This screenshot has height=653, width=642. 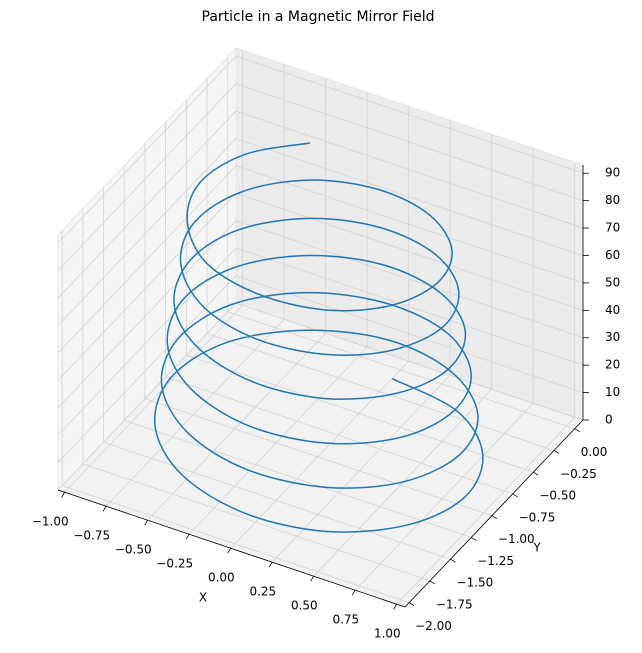 What do you see at coordinates (203, 598) in the screenshot?
I see `x-axis-label: X` at bounding box center [203, 598].